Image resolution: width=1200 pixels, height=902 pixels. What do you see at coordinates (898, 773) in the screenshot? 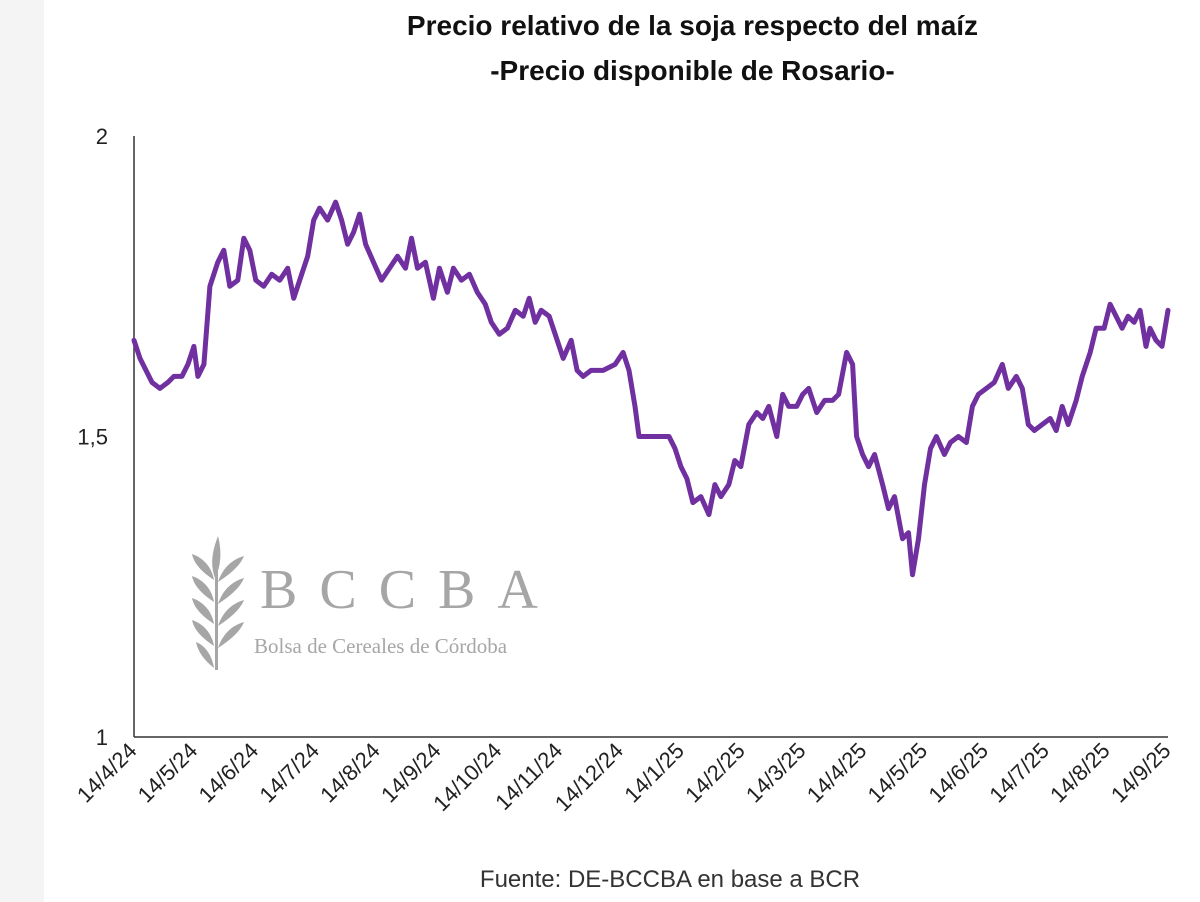
I see `x-tick-label: 14/5/25` at bounding box center [898, 773].